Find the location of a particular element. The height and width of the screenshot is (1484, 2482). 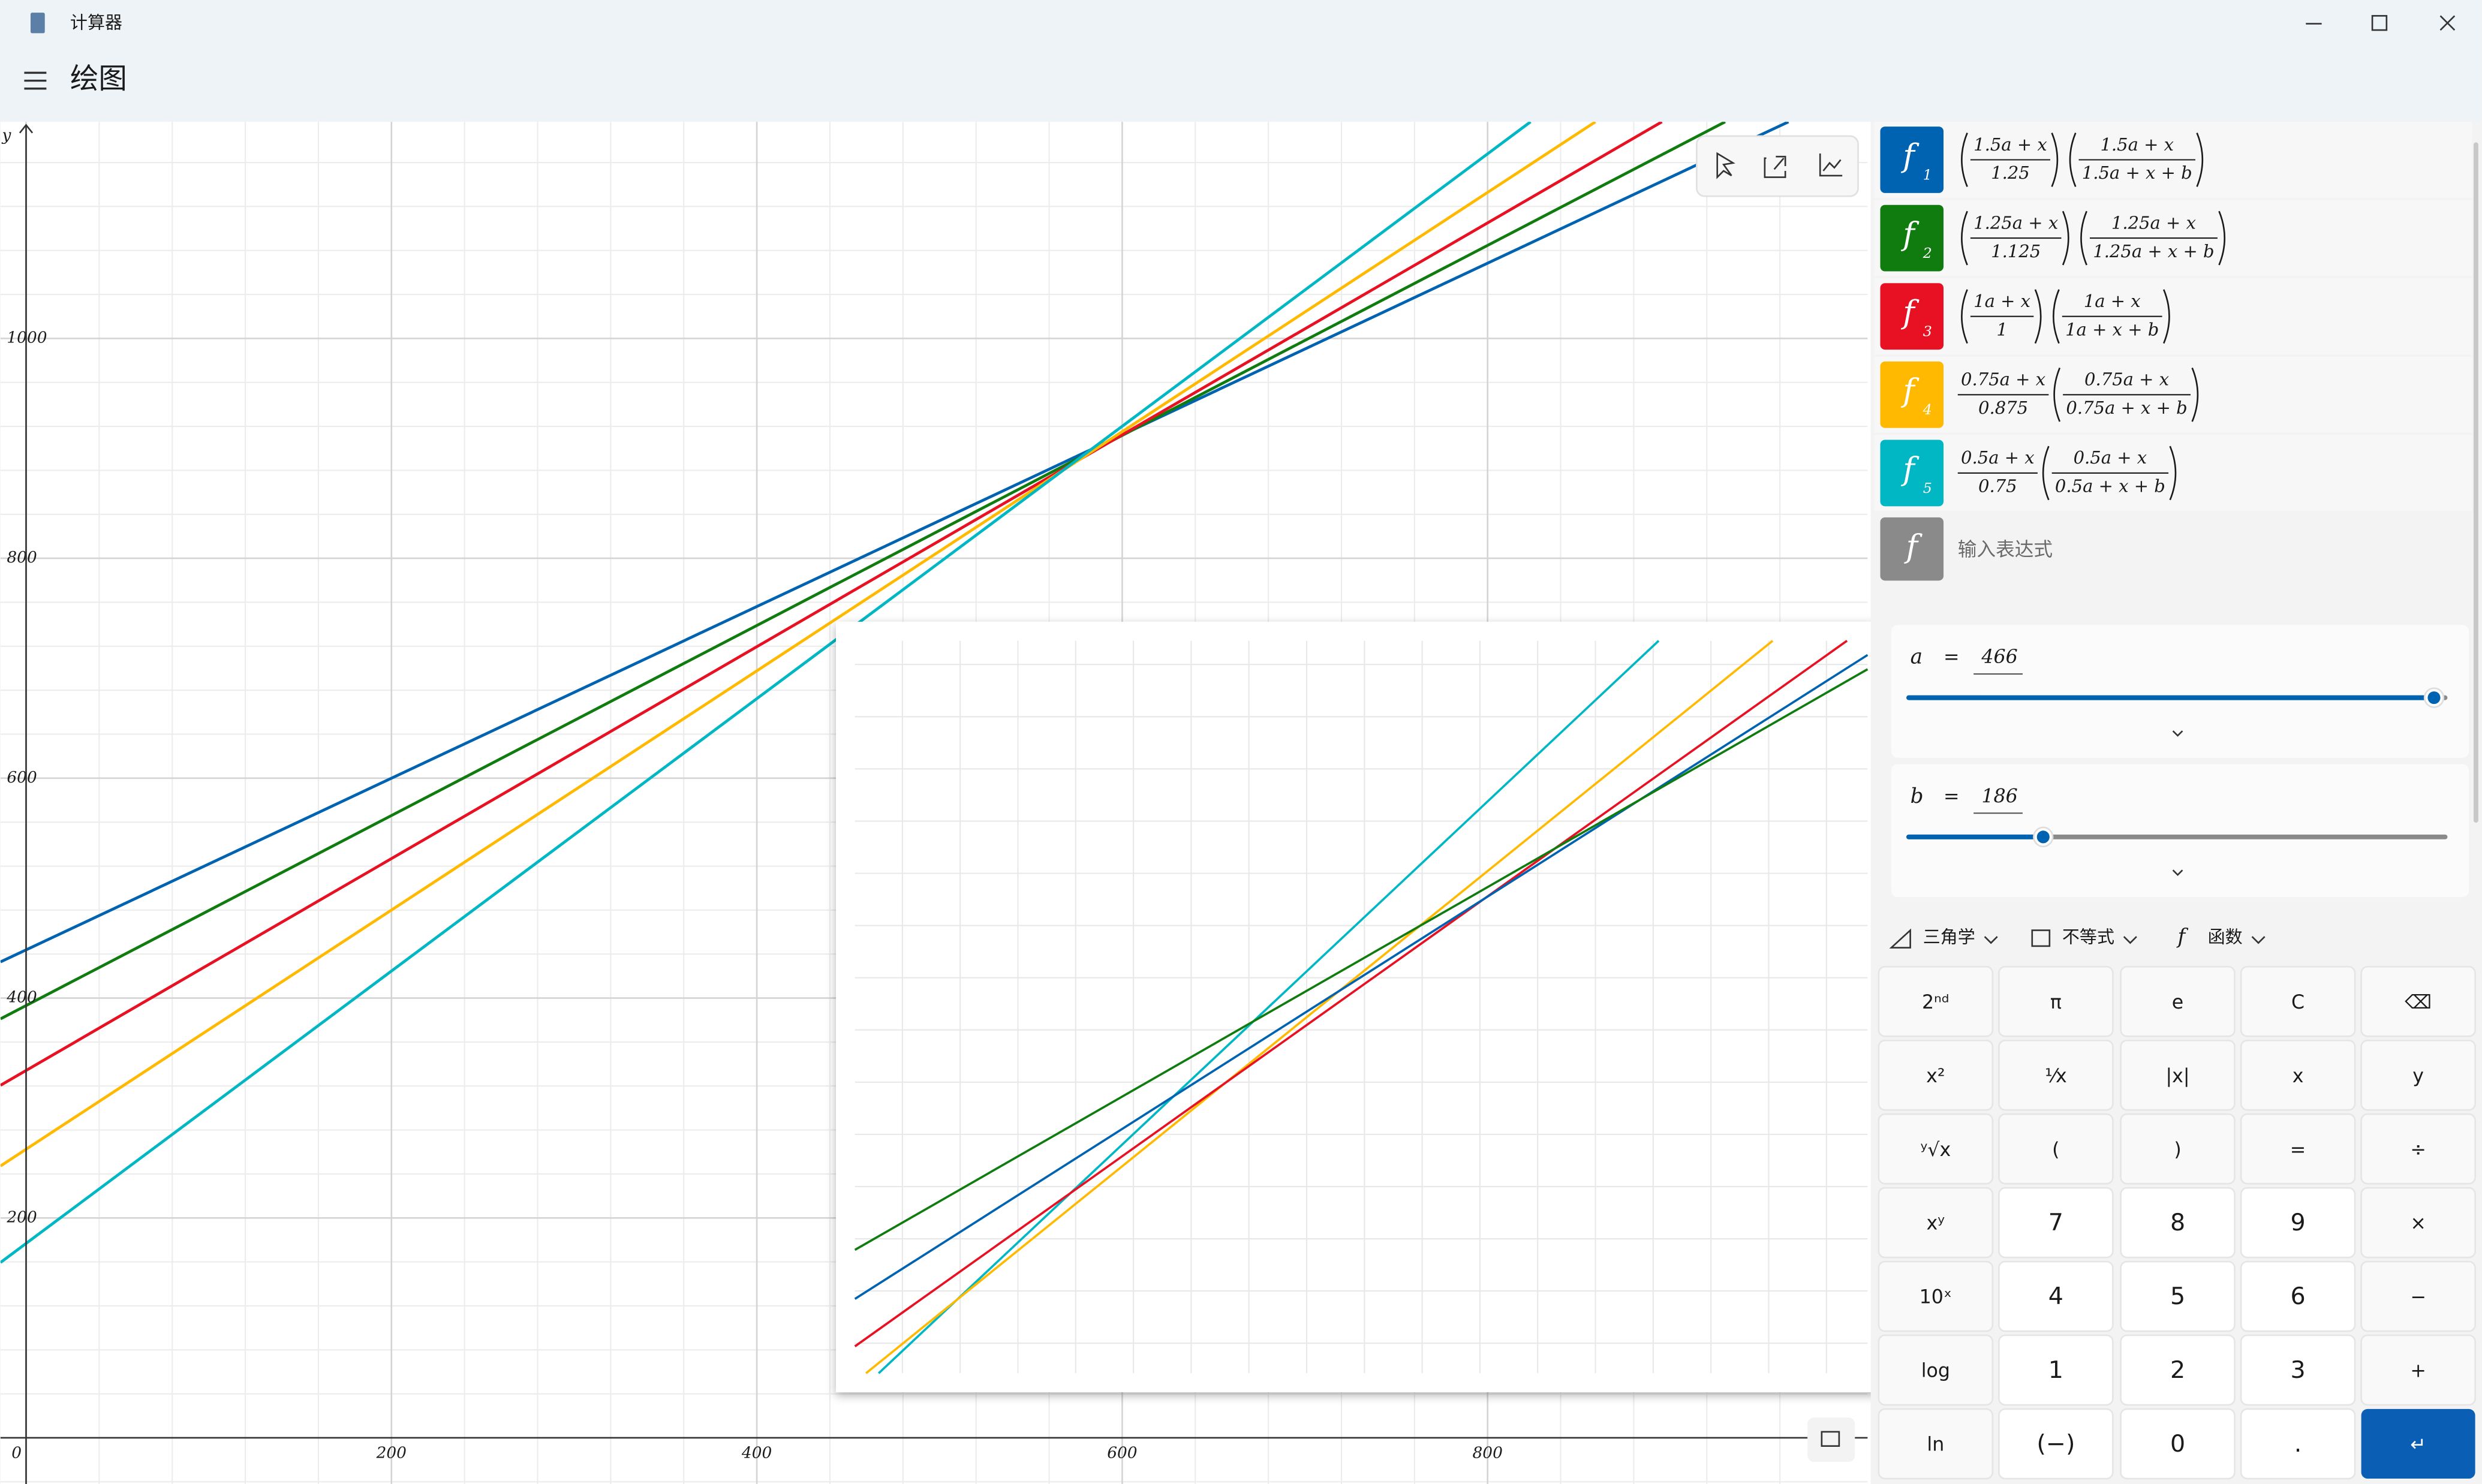

toolbar-label: 函数 is located at coordinates (2225, 937).